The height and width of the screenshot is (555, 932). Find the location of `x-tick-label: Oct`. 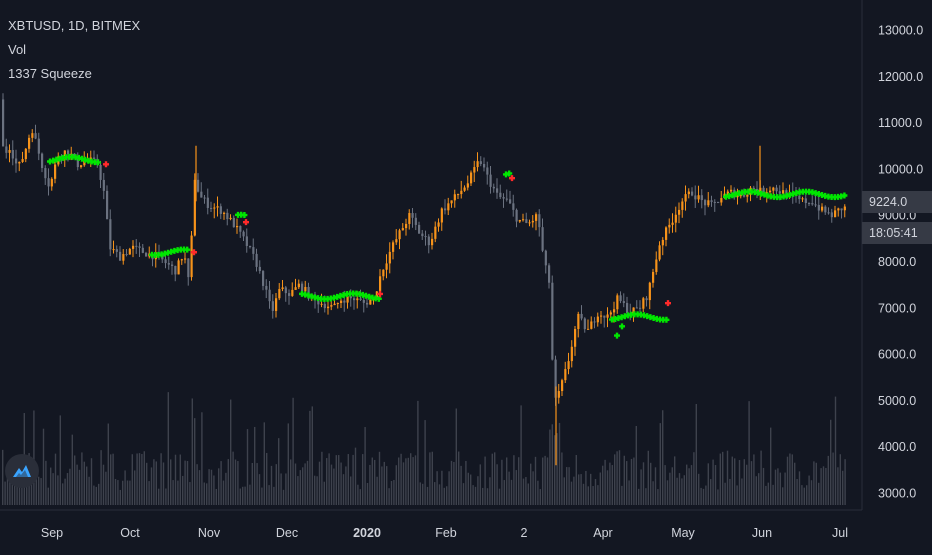

x-tick-label: Oct is located at coordinates (130, 533).